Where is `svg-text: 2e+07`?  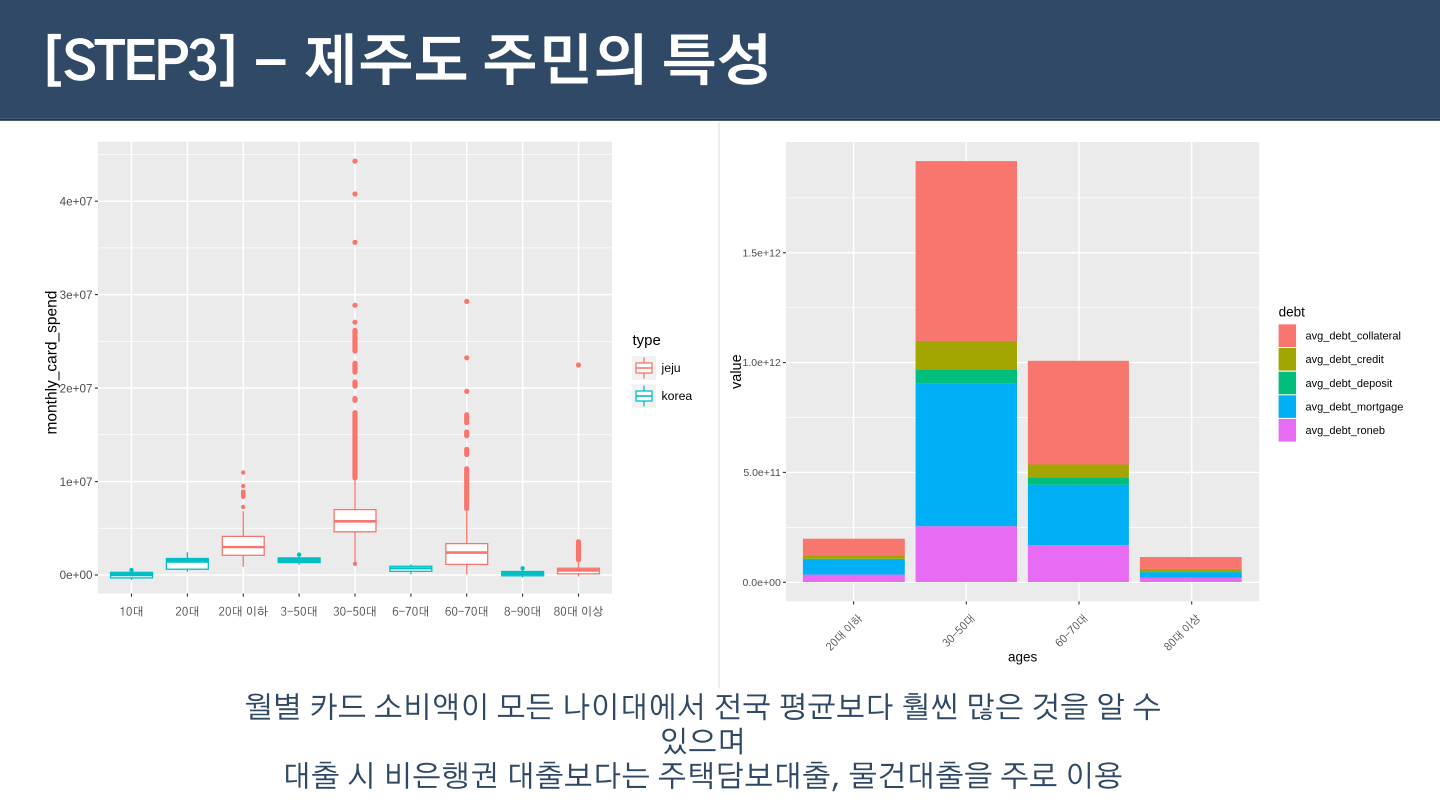
svg-text: 2e+07 is located at coordinates (76, 388).